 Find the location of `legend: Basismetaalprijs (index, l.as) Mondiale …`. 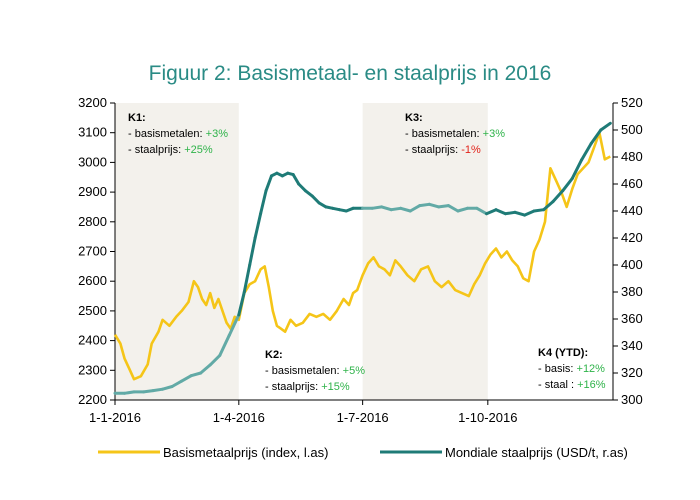

legend: Basismetaalprijs (index, l.as) Mondiale … is located at coordinates (363, 452).